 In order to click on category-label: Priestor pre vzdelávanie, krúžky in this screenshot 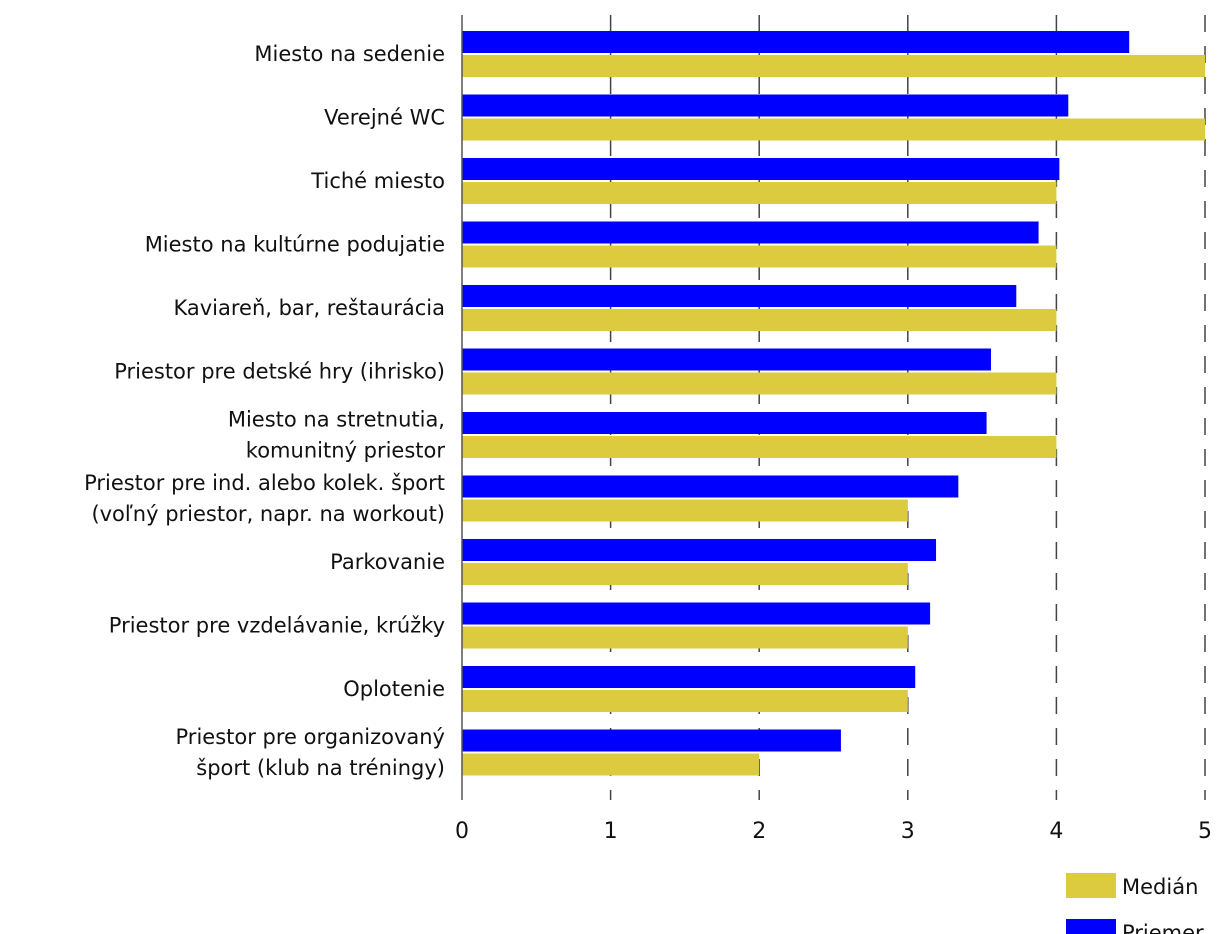, I will do `click(277, 626)`.